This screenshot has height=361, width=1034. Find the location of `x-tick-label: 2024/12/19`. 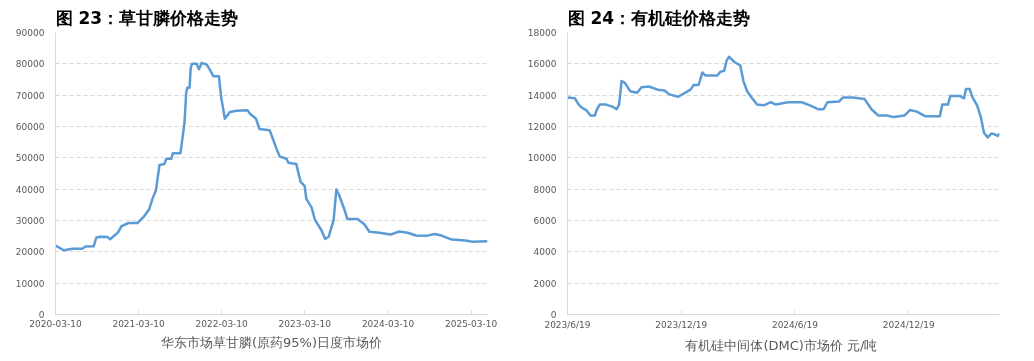

x-tick-label: 2024/12/19 is located at coordinates (908, 324).